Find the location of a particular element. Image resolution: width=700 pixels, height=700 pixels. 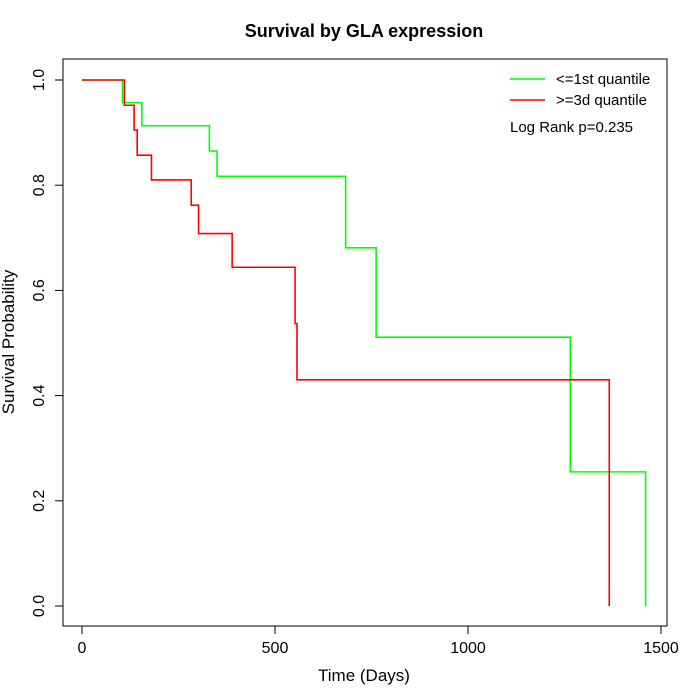

x-axis: 0 500 1000 1500 is located at coordinates (378, 641).